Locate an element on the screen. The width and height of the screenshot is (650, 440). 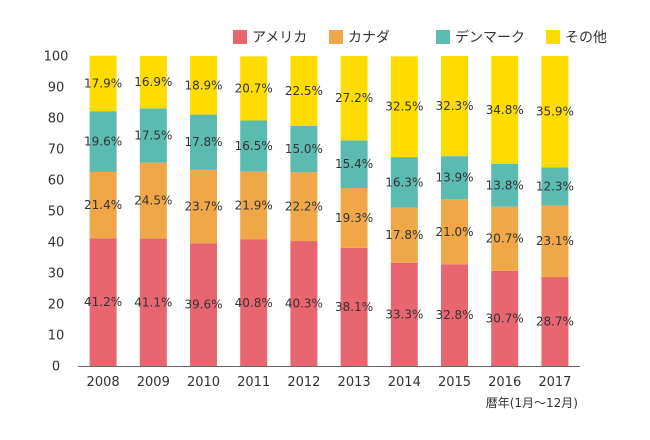
data-label: 16.9% is located at coordinates (153, 82).